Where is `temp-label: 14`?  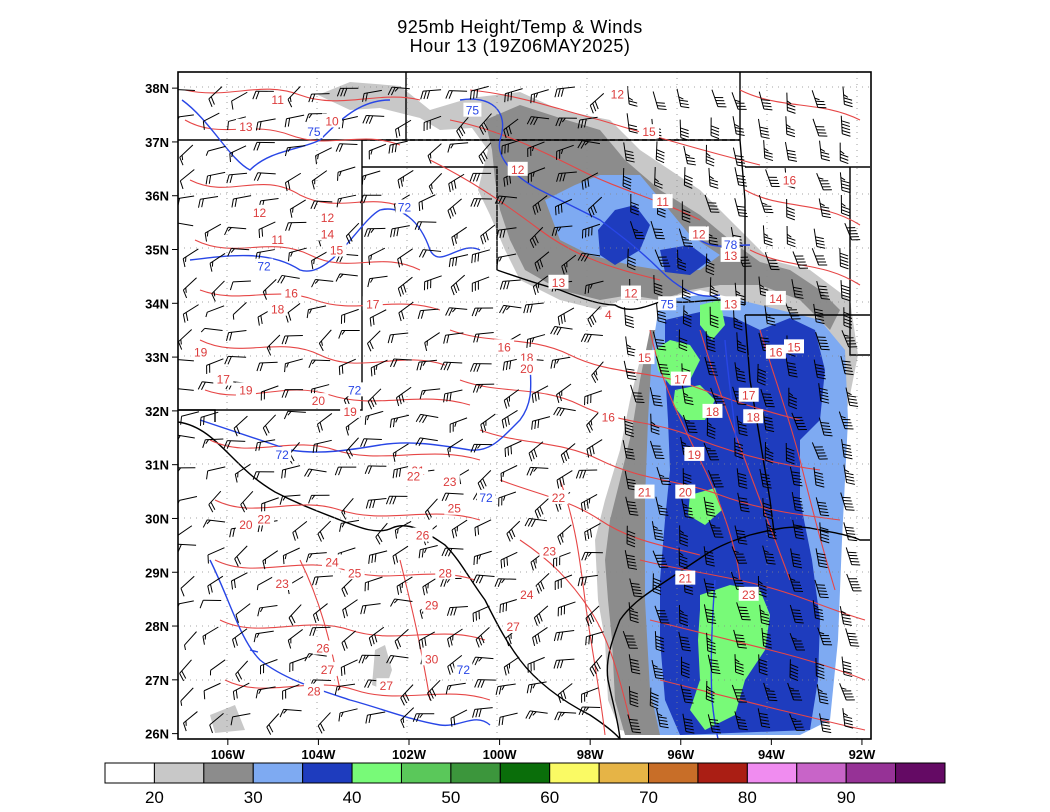
temp-label: 14 is located at coordinates (328, 234).